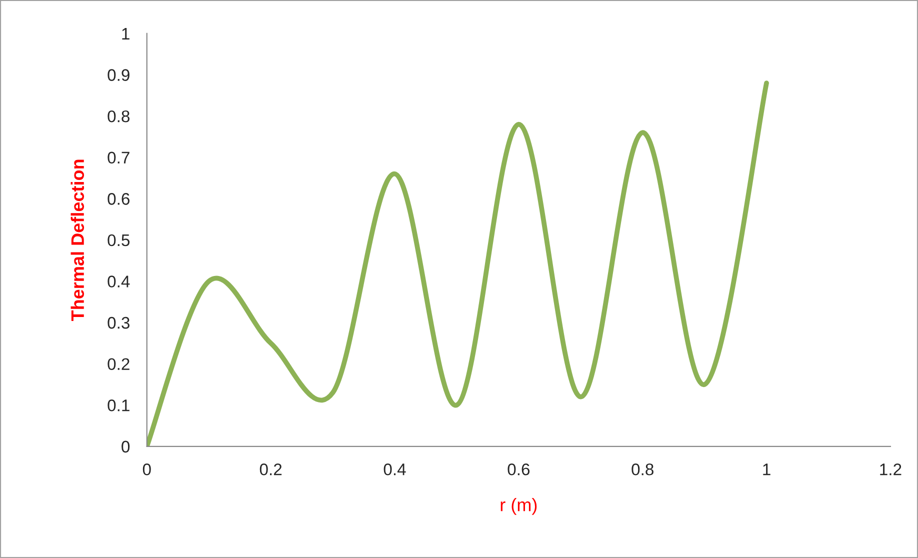 Image resolution: width=918 pixels, height=558 pixels. I want to click on y-tick-label: 0.6, so click(119, 199).